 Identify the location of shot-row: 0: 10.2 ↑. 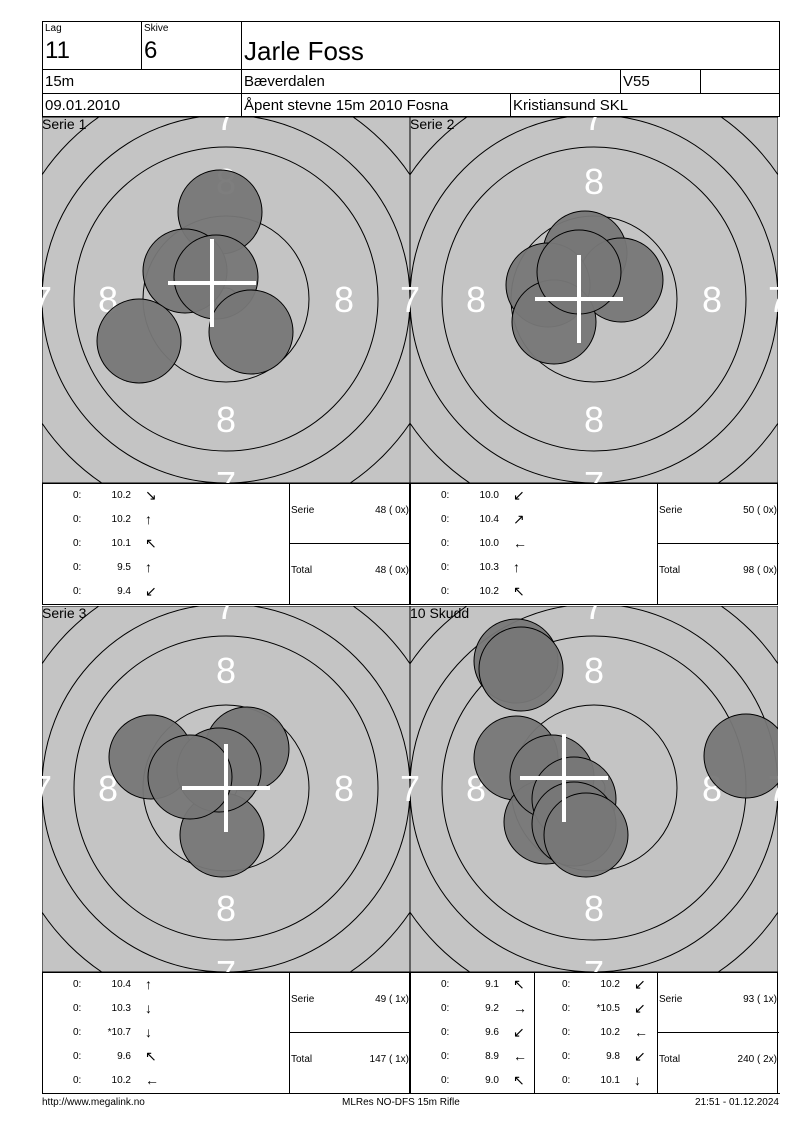
(128, 519).